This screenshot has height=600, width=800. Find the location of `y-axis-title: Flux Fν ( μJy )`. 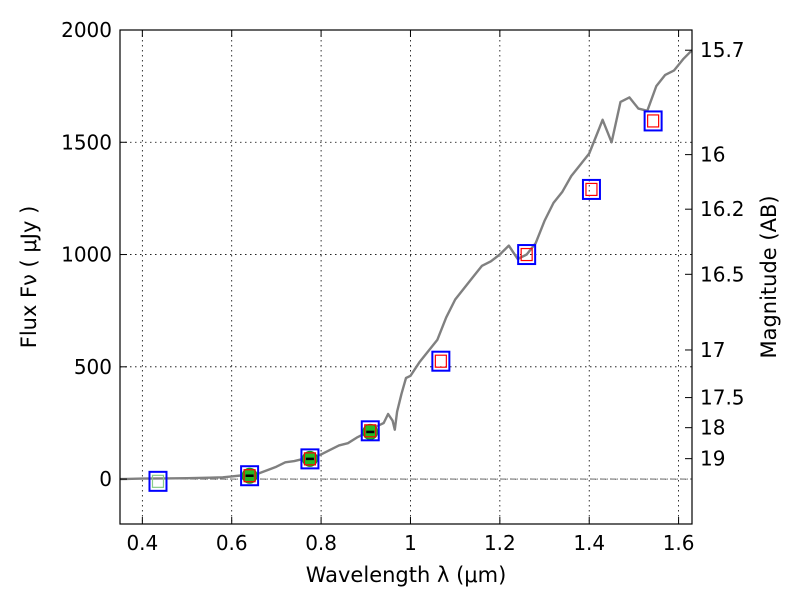

y-axis-title: Flux Fν ( μJy ) is located at coordinates (29, 277).